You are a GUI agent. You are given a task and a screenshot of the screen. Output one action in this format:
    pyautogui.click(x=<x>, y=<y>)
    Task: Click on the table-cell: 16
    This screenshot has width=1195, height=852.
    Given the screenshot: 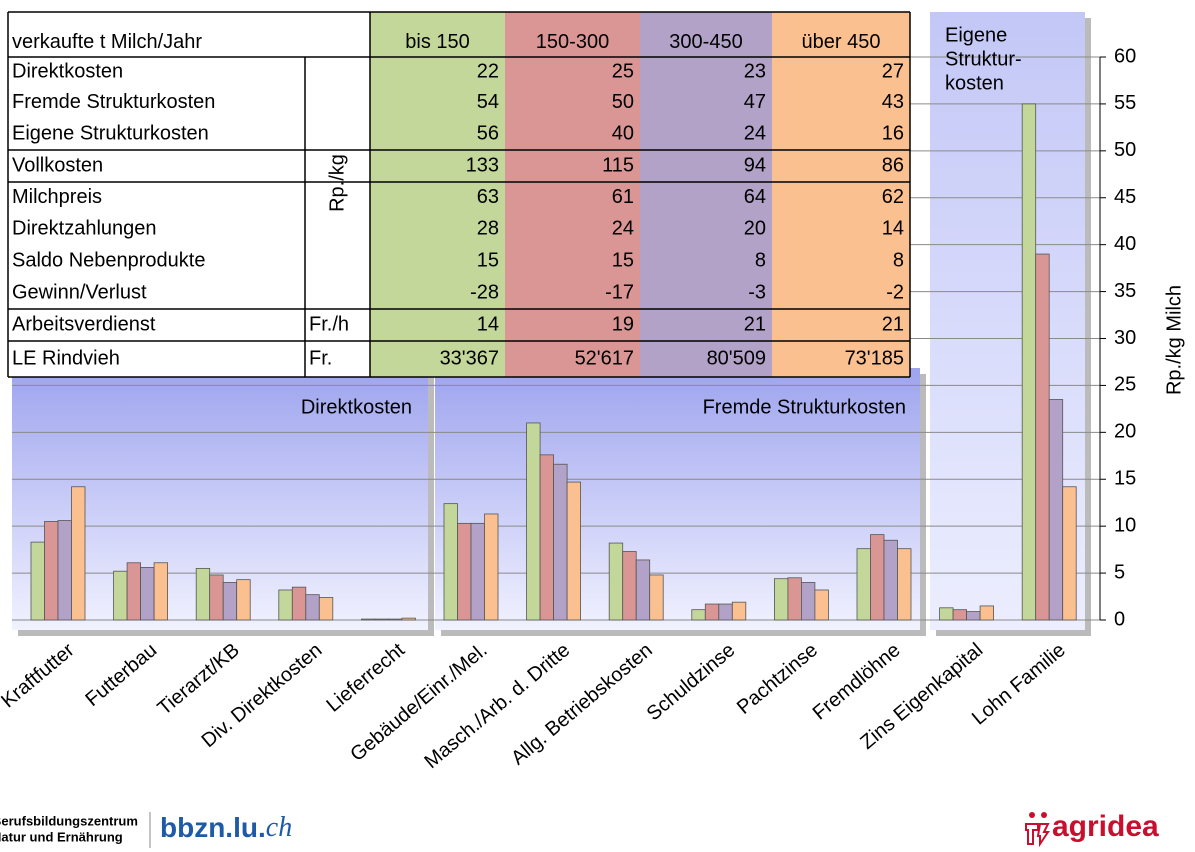 What is the action you would take?
    pyautogui.click(x=893, y=133)
    